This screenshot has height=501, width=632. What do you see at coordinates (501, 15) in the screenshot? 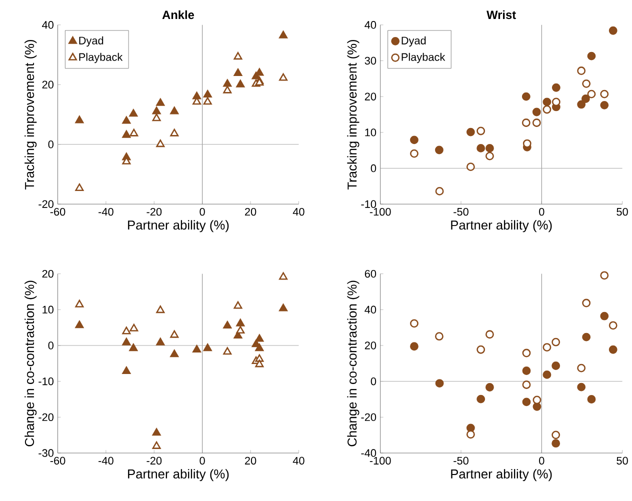
I see `chart-title: Wrist` at bounding box center [501, 15].